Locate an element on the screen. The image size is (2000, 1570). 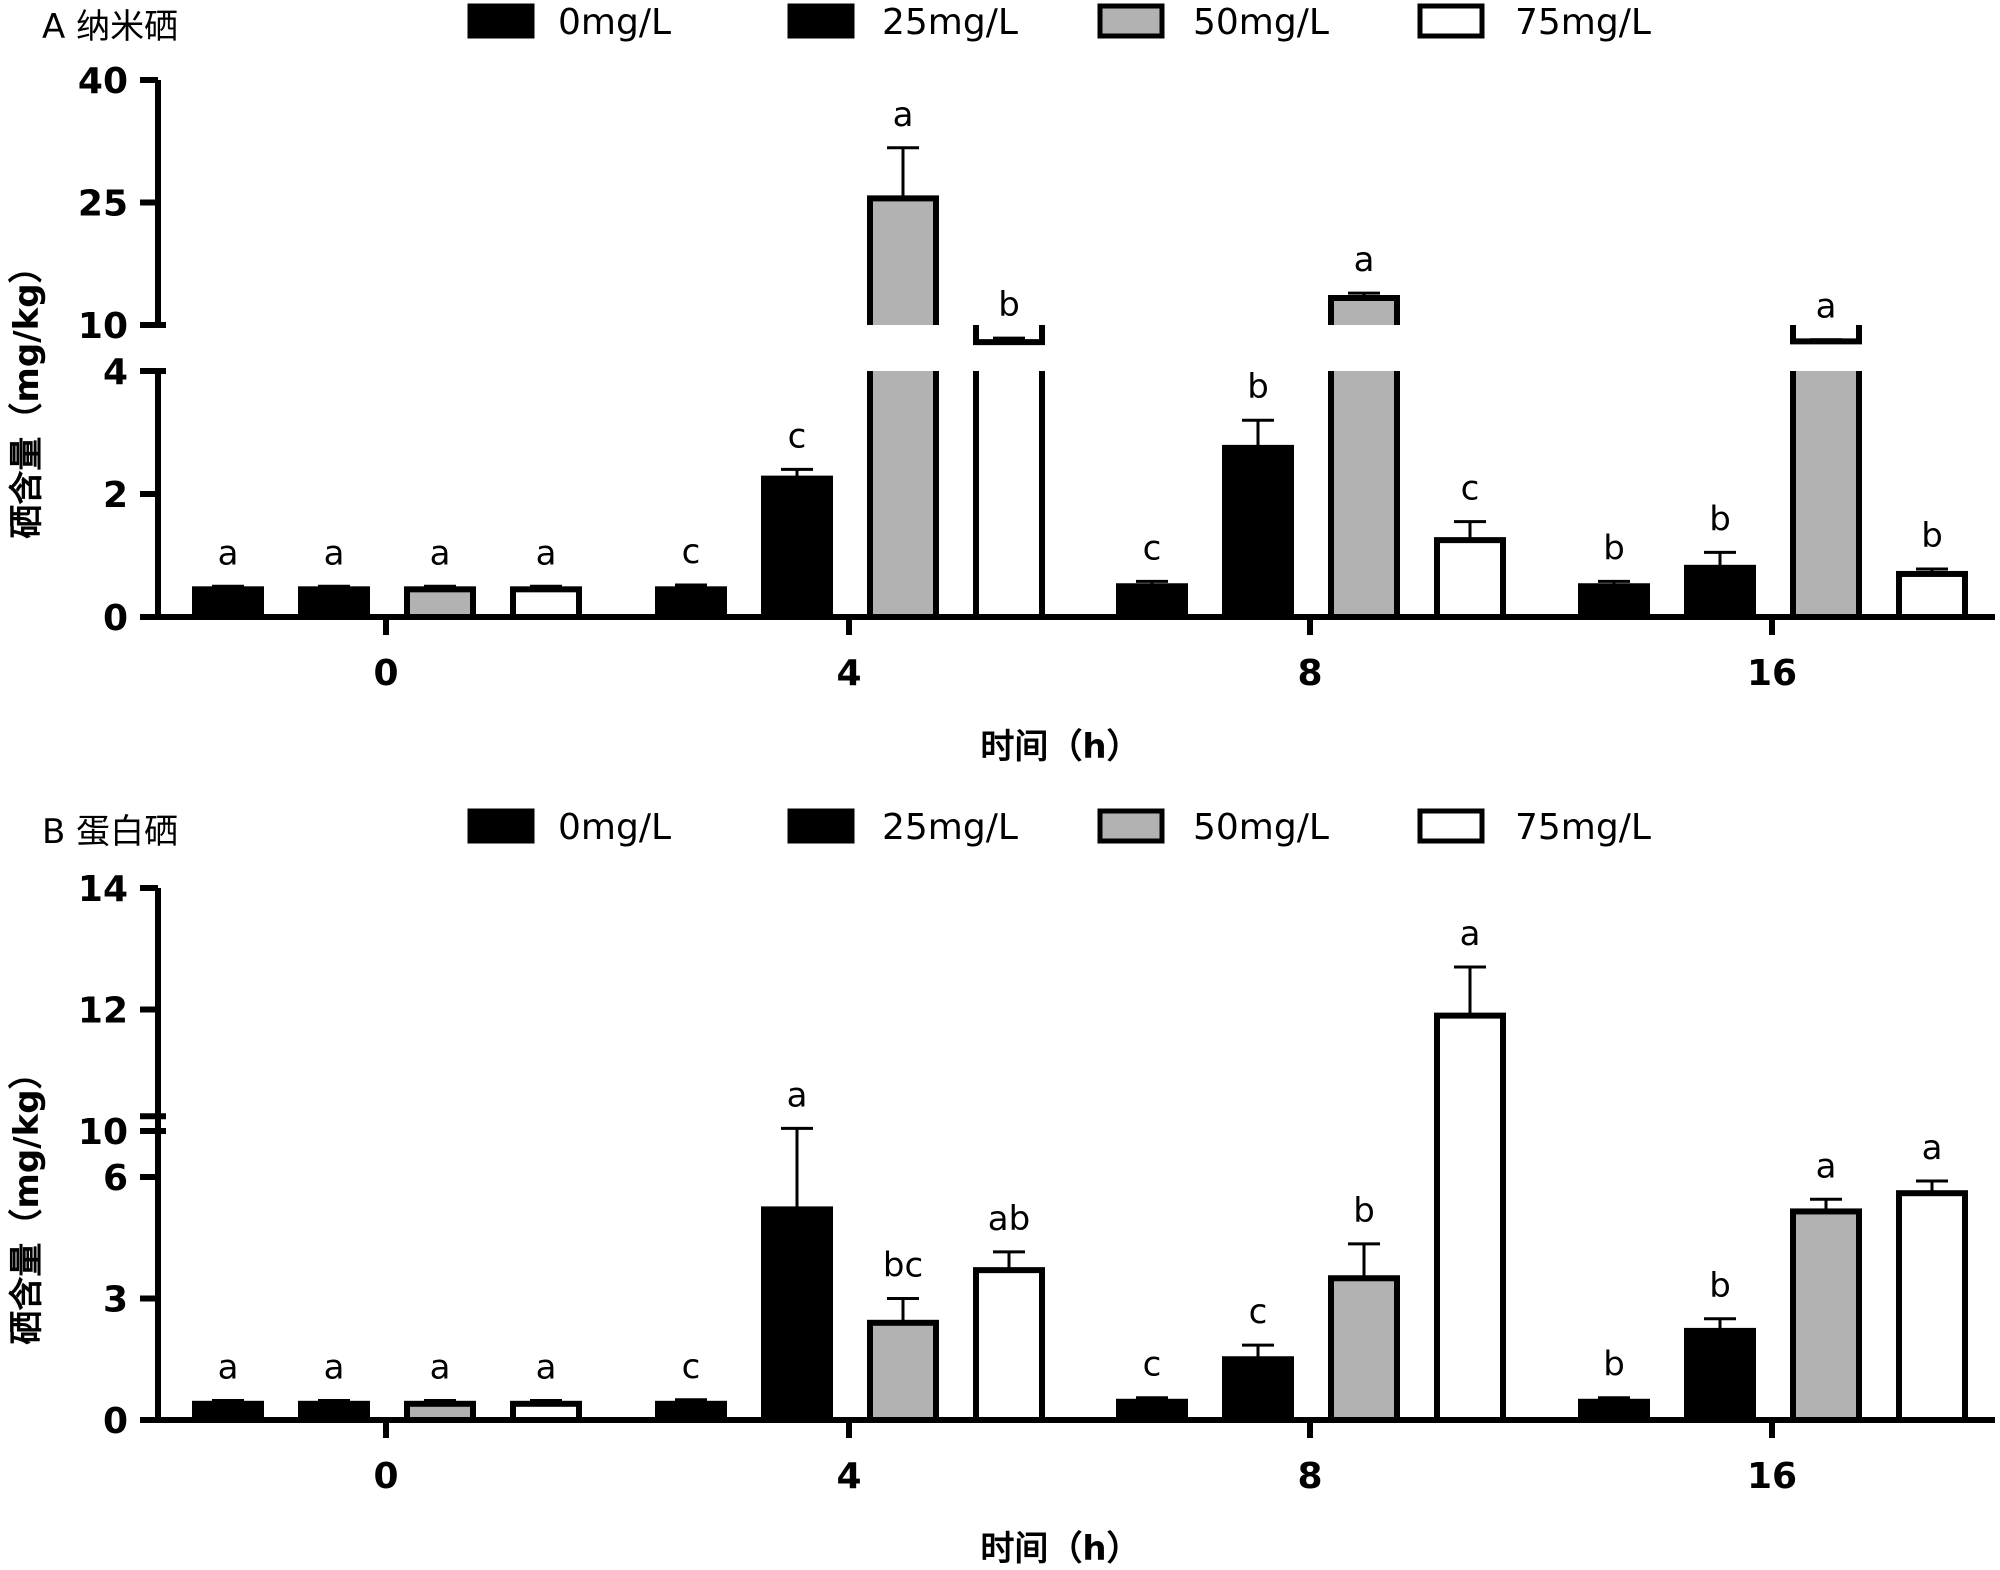
panel-b-legend-label-2: 50mg/L is located at coordinates (1261, 827).